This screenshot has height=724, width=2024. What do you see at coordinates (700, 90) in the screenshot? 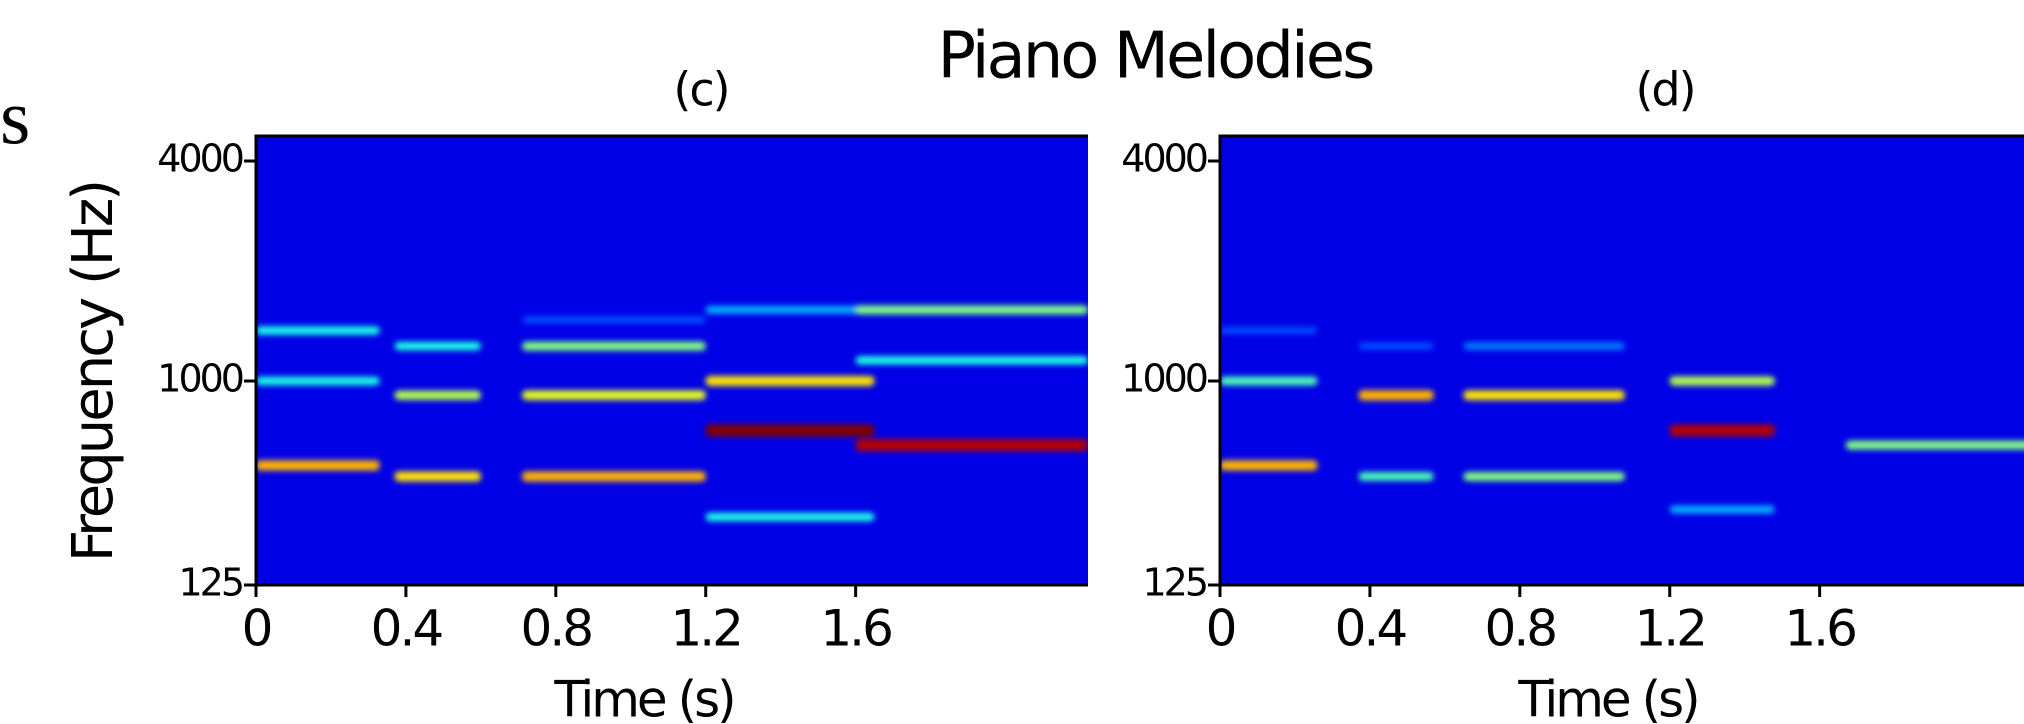
I see `subplot-title: (c)` at bounding box center [700, 90].